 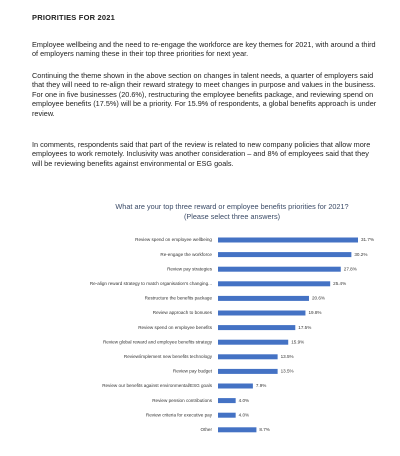 I want to click on category-label: Re-engage the workforce, so click(x=186, y=254).